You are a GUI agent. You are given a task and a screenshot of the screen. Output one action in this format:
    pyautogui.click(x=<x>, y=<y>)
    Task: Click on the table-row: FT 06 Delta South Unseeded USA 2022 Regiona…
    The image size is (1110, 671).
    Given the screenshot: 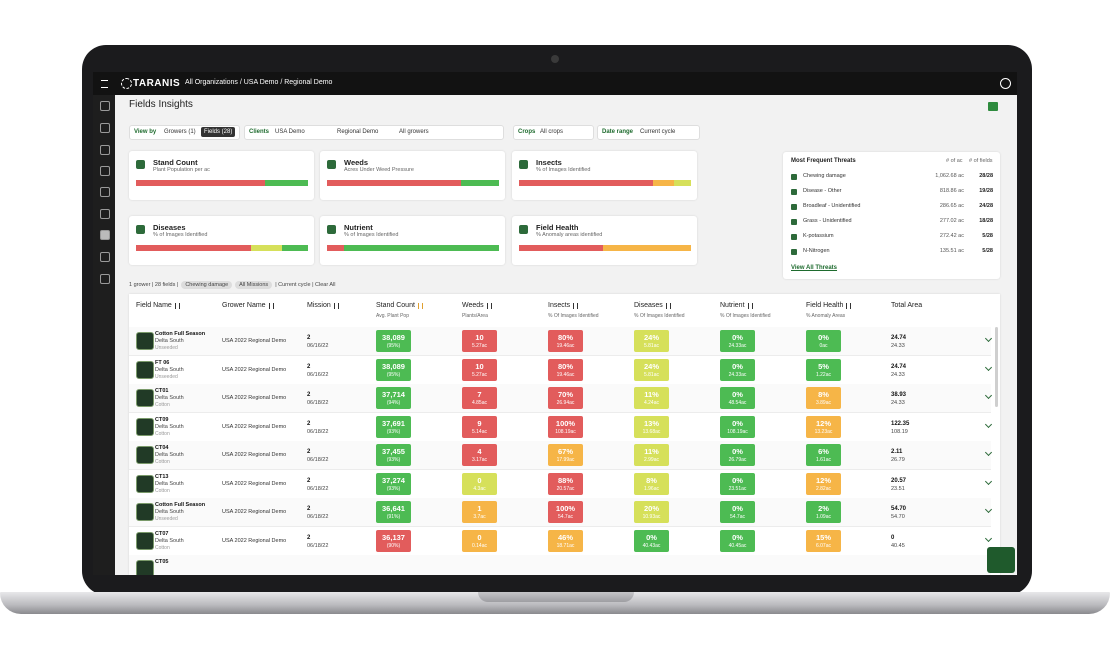 What is the action you would take?
    pyautogui.click(x=561, y=370)
    